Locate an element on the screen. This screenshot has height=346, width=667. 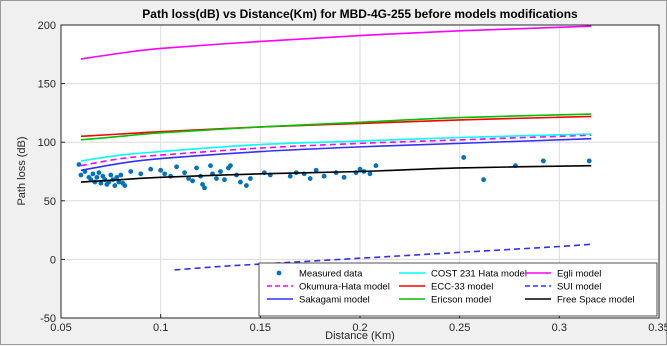
x-tick-label: 0.1 is located at coordinates (160, 328).